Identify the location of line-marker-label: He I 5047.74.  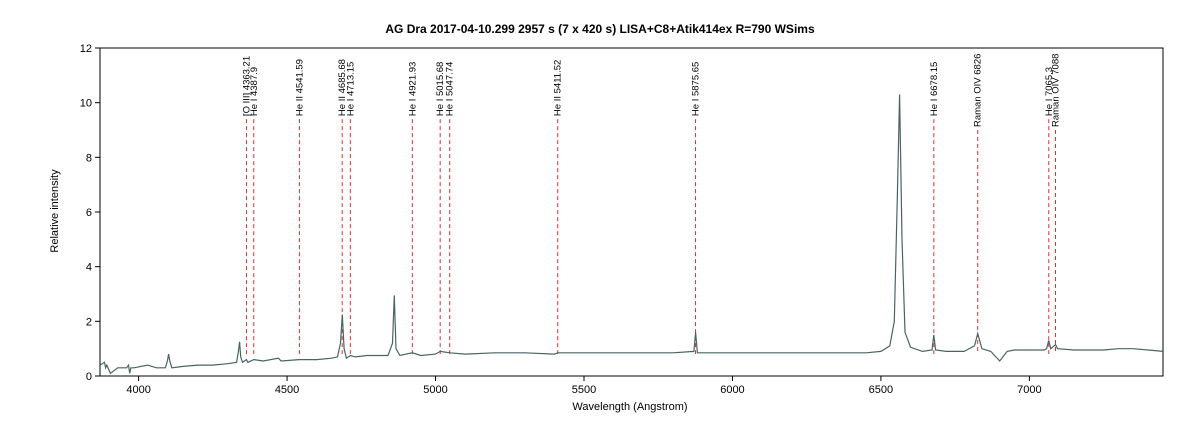
(450, 89).